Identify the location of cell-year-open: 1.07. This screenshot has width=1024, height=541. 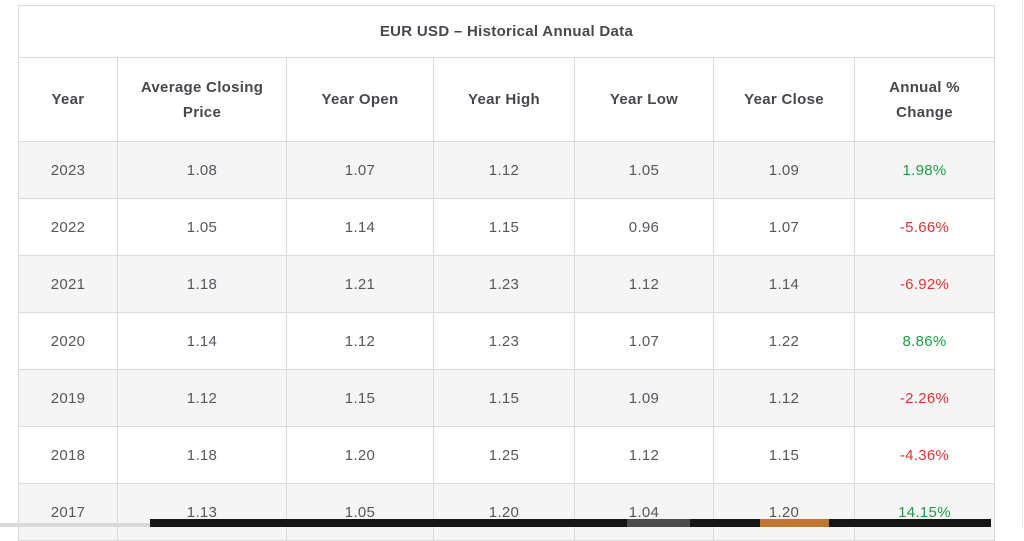
(360, 170).